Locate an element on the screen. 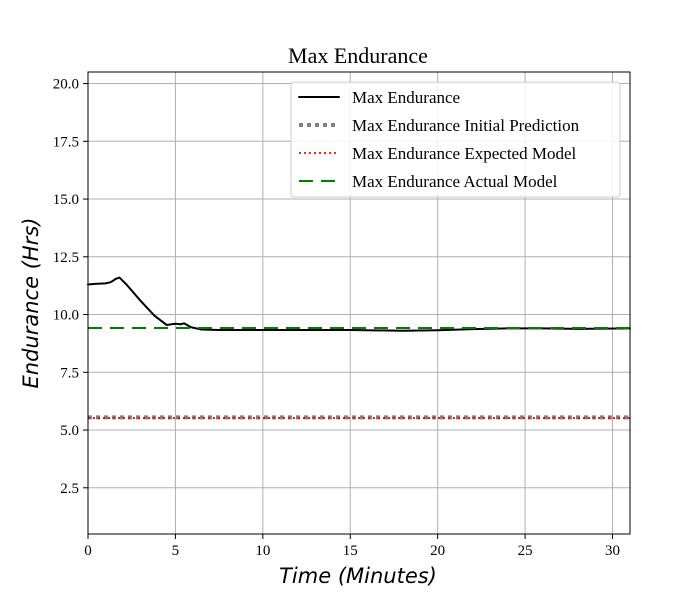  y-tick-label: 5.0 is located at coordinates (69, 431).